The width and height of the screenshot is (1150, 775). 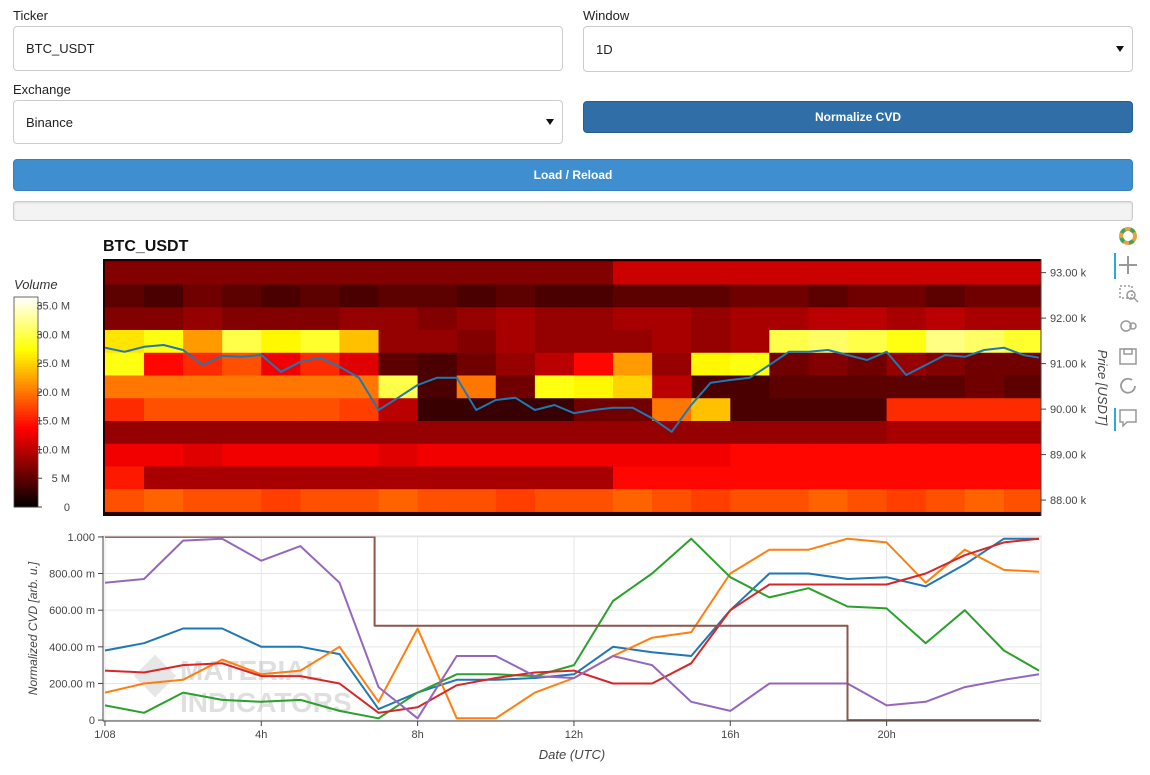 I want to click on colorbar-tick-label: 10.0 M, so click(x=53, y=450).